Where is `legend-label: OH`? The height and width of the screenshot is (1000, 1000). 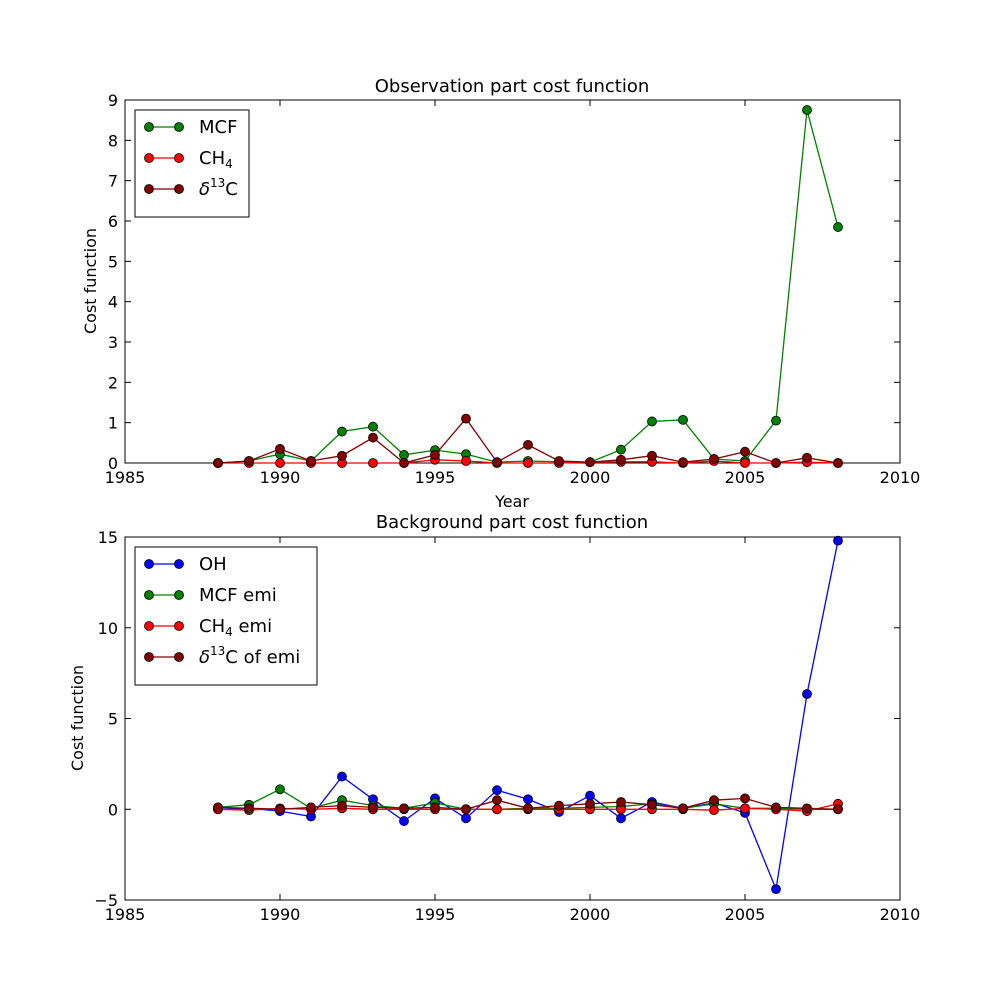
legend-label: OH is located at coordinates (213, 564).